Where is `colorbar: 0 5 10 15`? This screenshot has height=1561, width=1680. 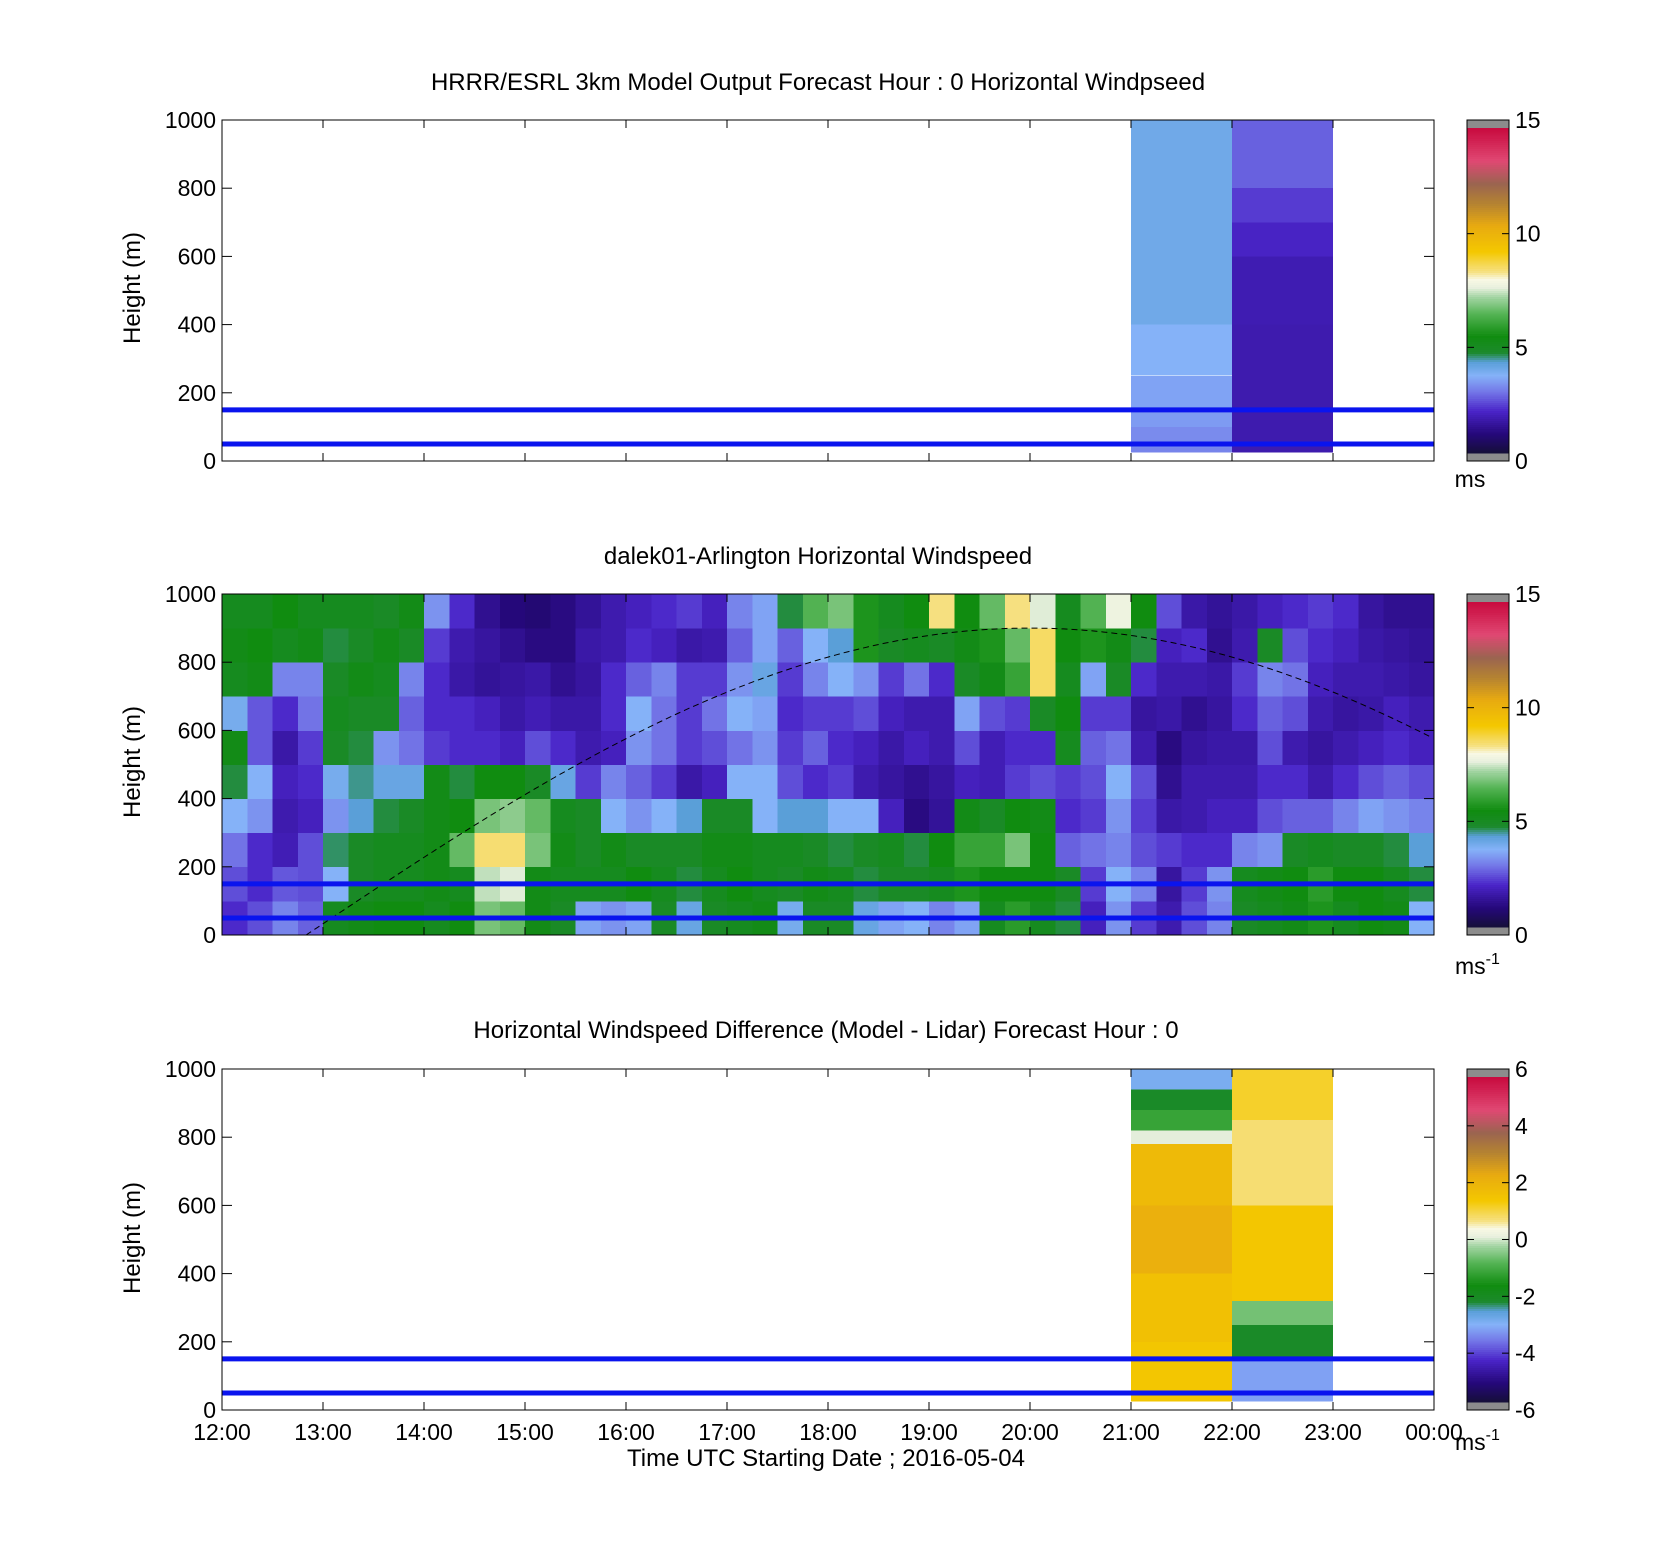 colorbar: 0 5 10 15 is located at coordinates (1503, 290).